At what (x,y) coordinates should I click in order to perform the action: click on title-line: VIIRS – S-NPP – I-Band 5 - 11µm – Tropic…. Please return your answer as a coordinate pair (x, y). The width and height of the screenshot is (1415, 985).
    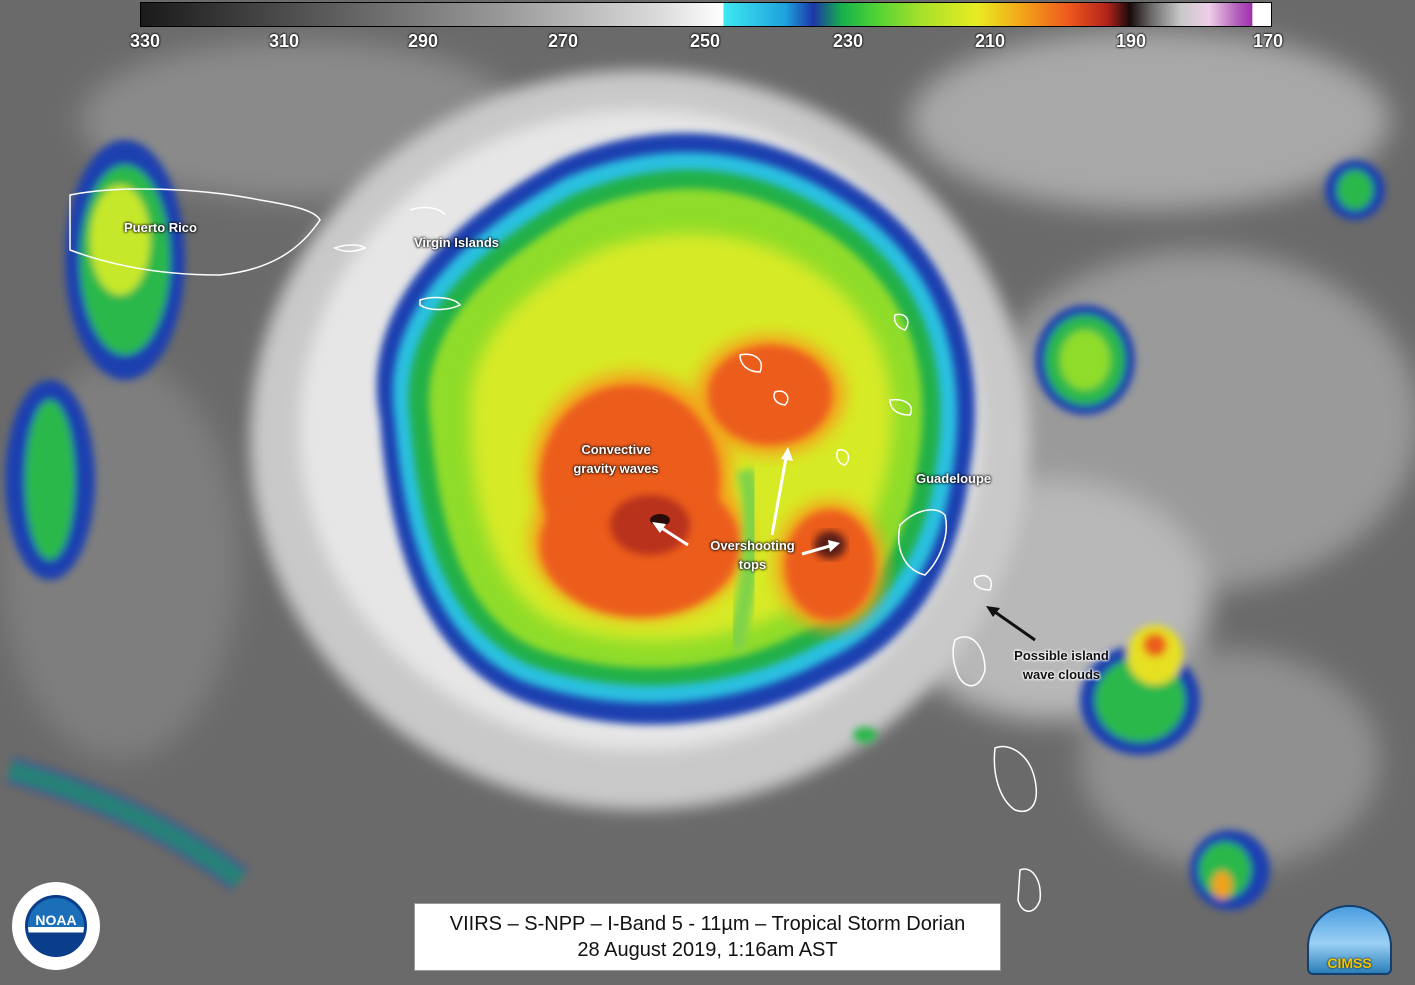
    Looking at the image, I should click on (707, 924).